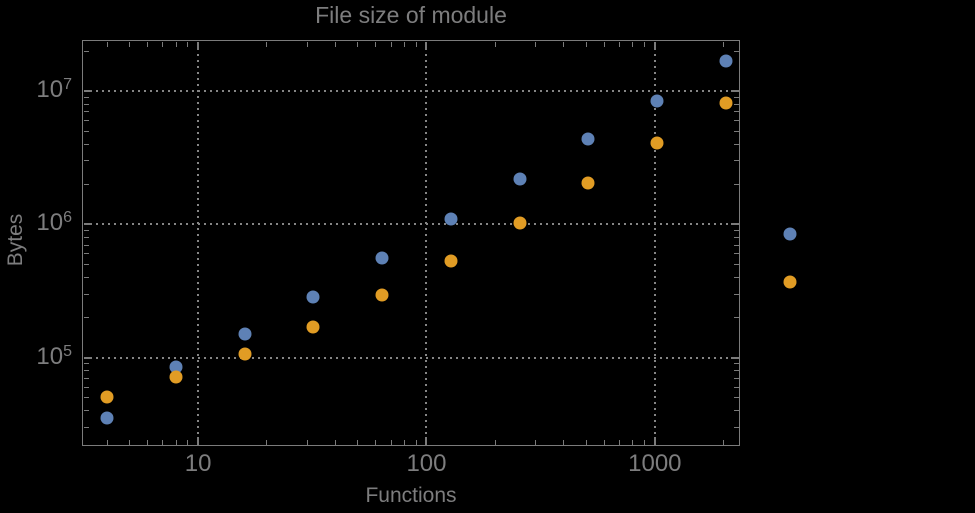 The width and height of the screenshot is (975, 513). Describe the element at coordinates (411, 495) in the screenshot. I see `x-axis-label: Functions` at that location.